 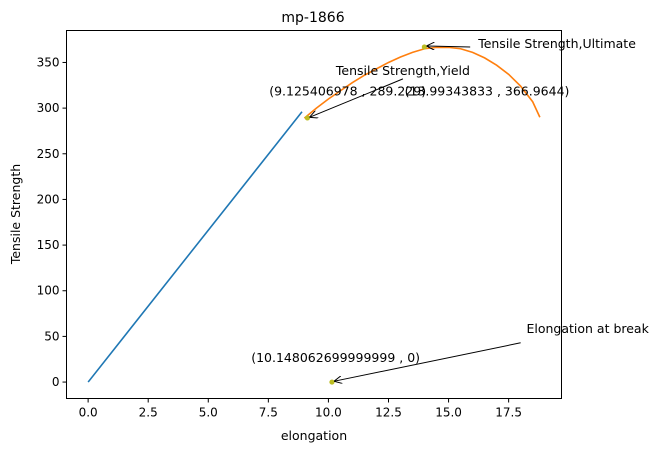 I want to click on x-tick-label: 17.5, so click(x=508, y=413).